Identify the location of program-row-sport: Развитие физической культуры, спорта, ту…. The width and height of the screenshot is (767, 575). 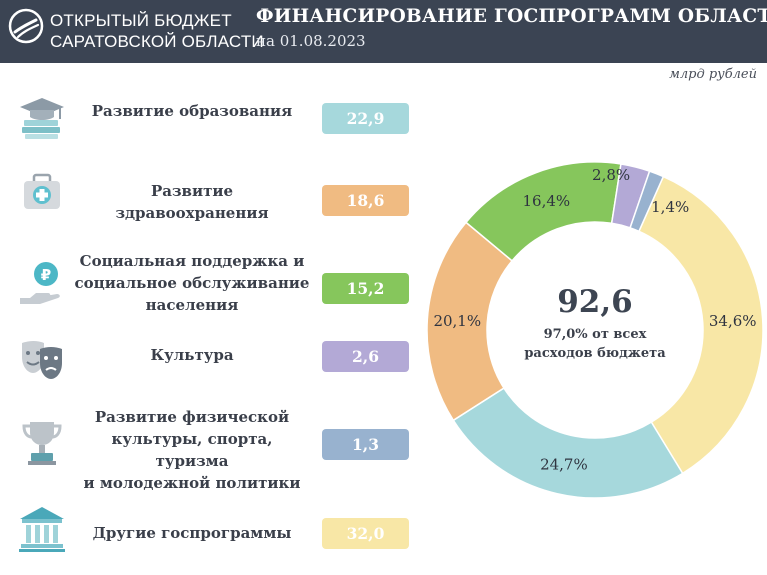
(210, 449).